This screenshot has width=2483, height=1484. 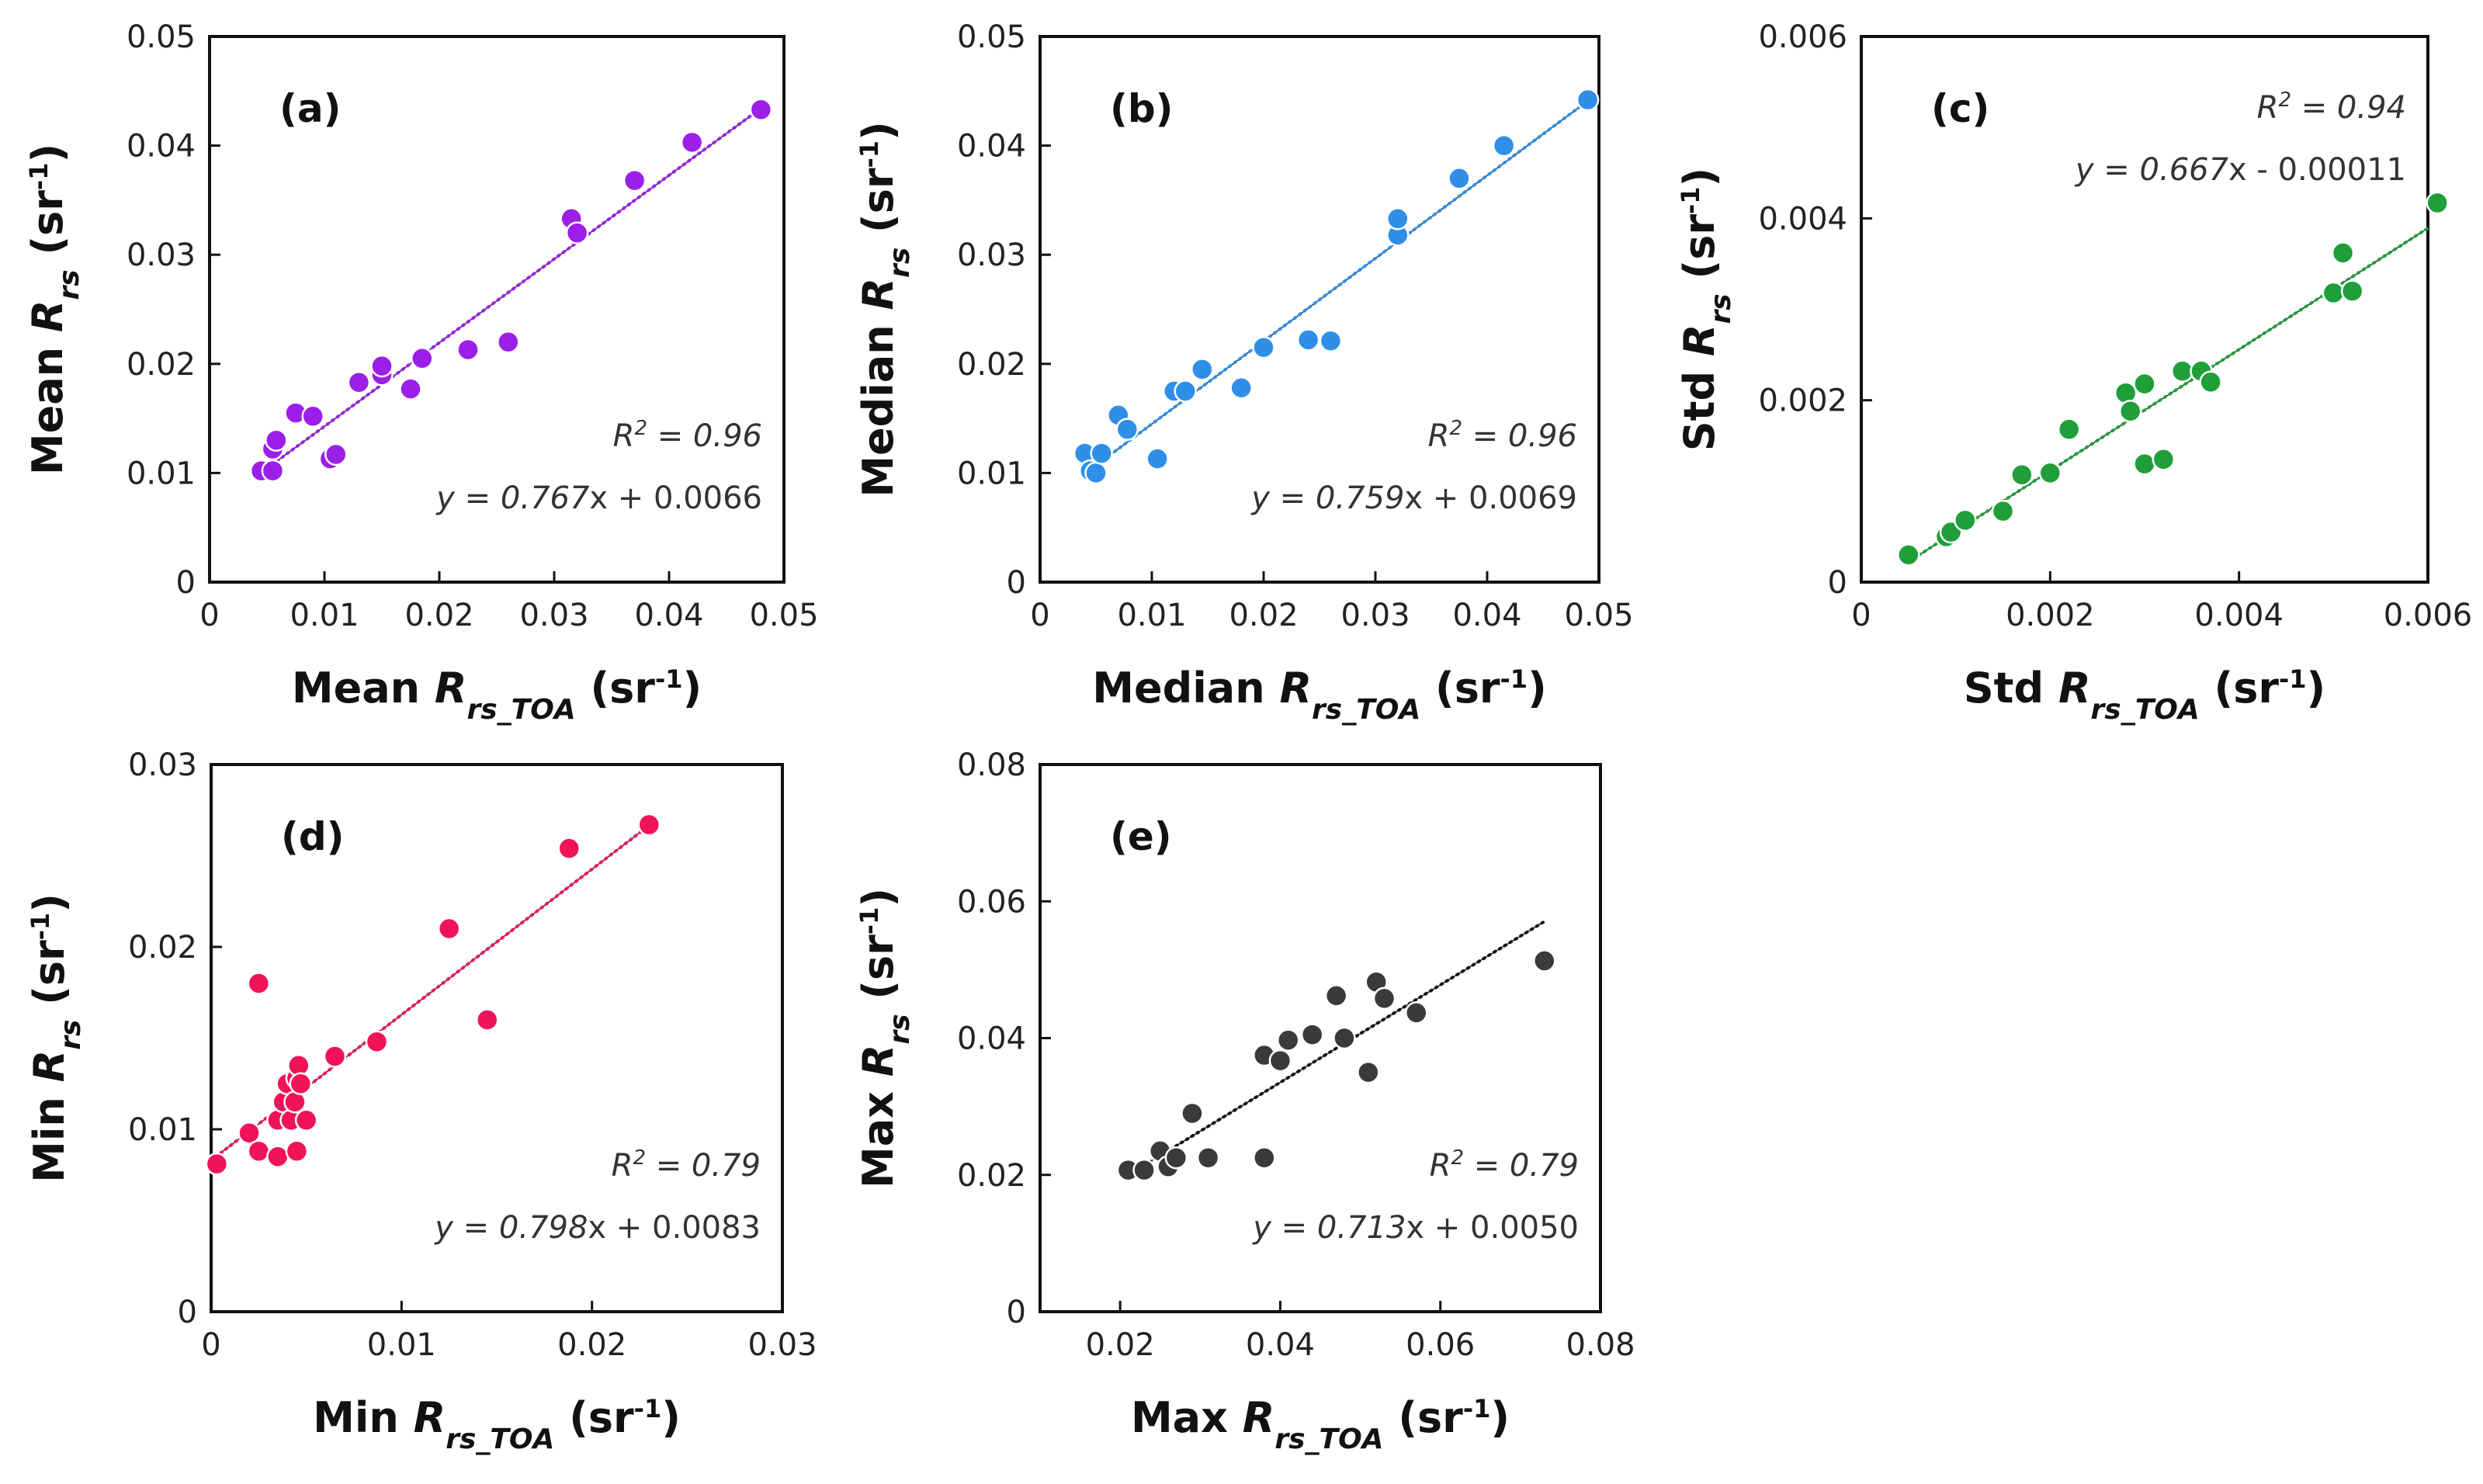 I want to click on r-squared-annotation: R2 = 0.94, so click(x=2331, y=107).